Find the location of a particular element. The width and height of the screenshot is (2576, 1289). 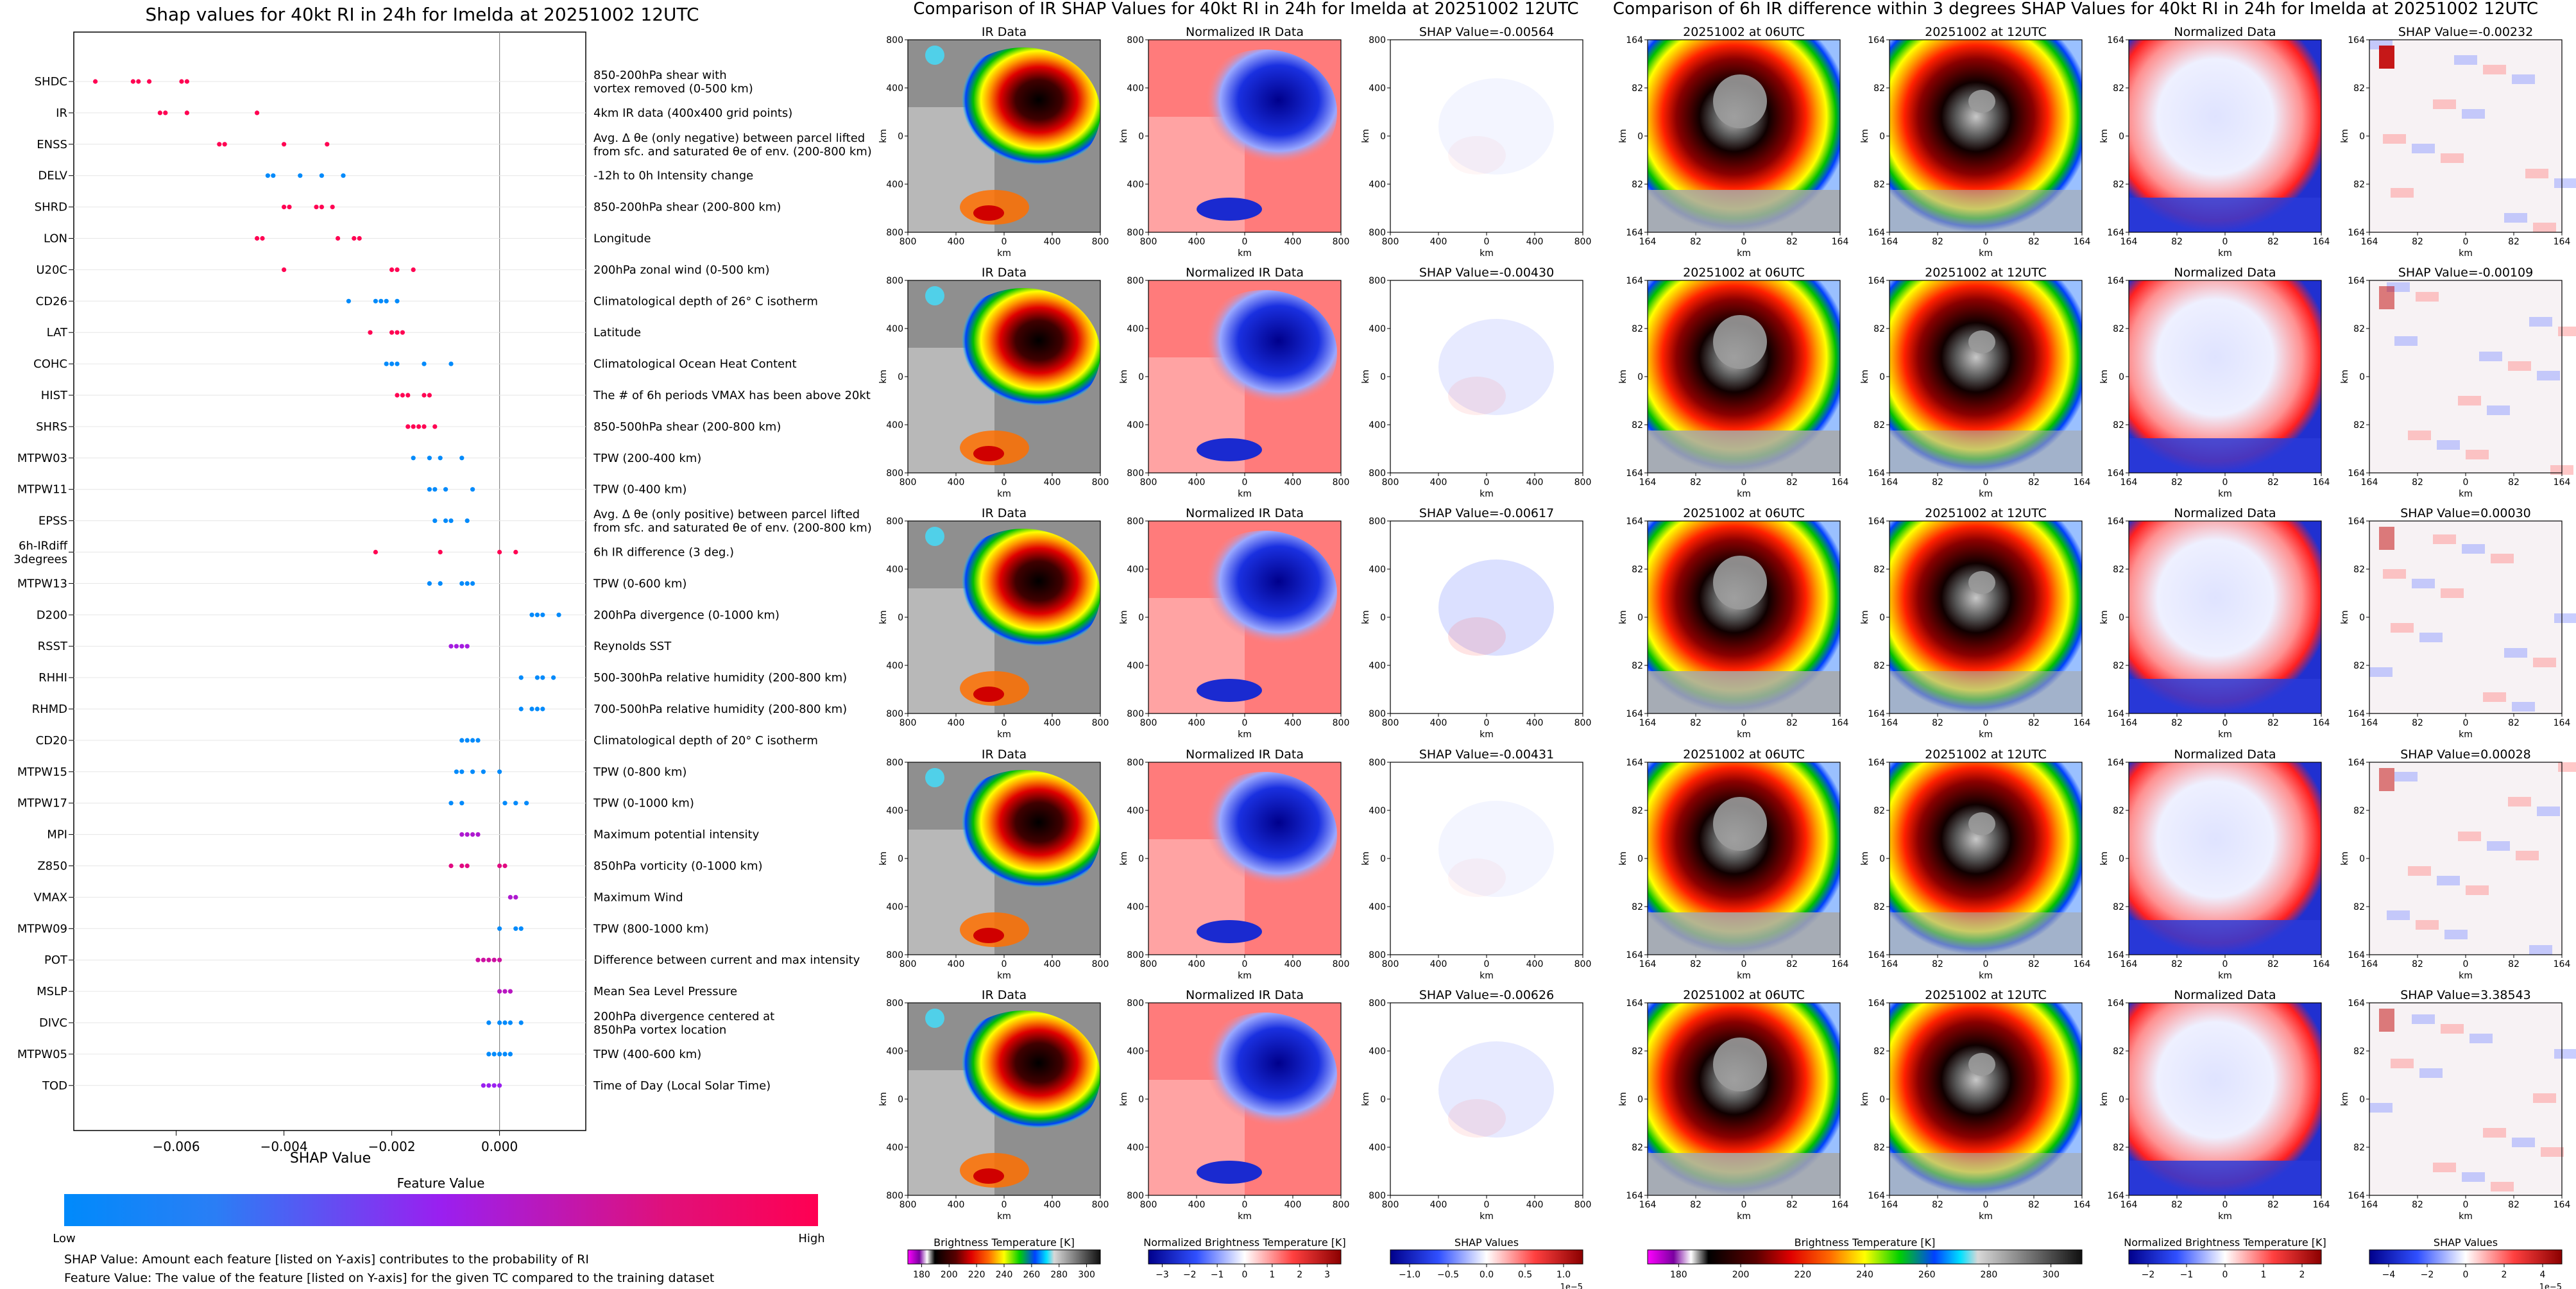

subplot-title: Normalized IR Data is located at coordinates (1245, 755).